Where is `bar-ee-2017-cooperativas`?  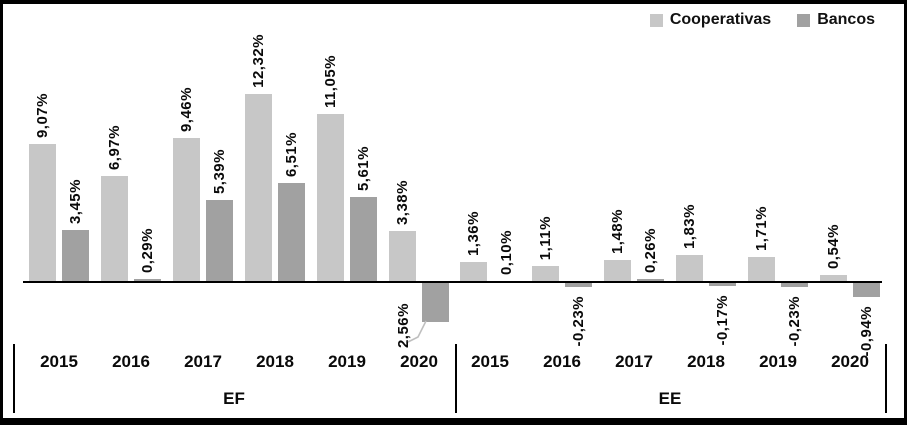 bar-ee-2017-cooperativas is located at coordinates (617, 271).